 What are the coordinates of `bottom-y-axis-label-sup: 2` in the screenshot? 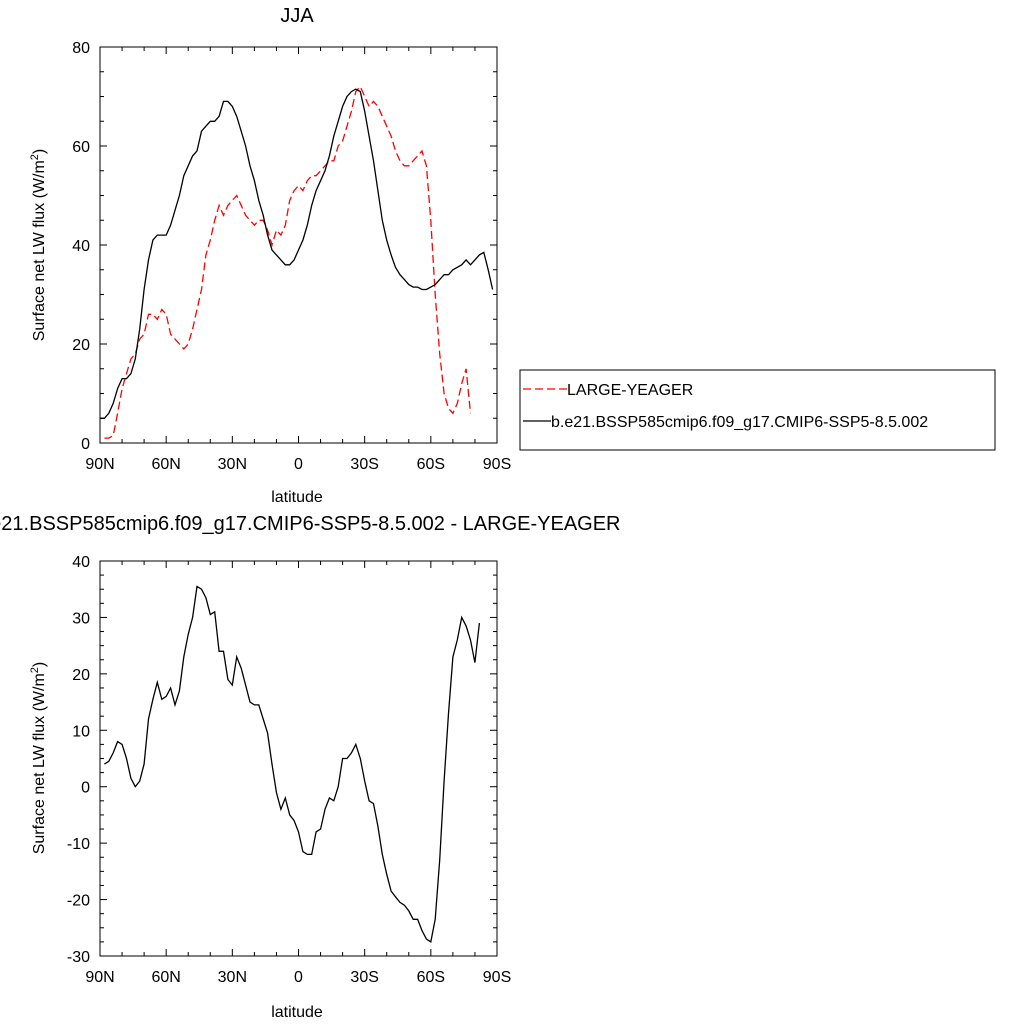 It's located at (35, 670).